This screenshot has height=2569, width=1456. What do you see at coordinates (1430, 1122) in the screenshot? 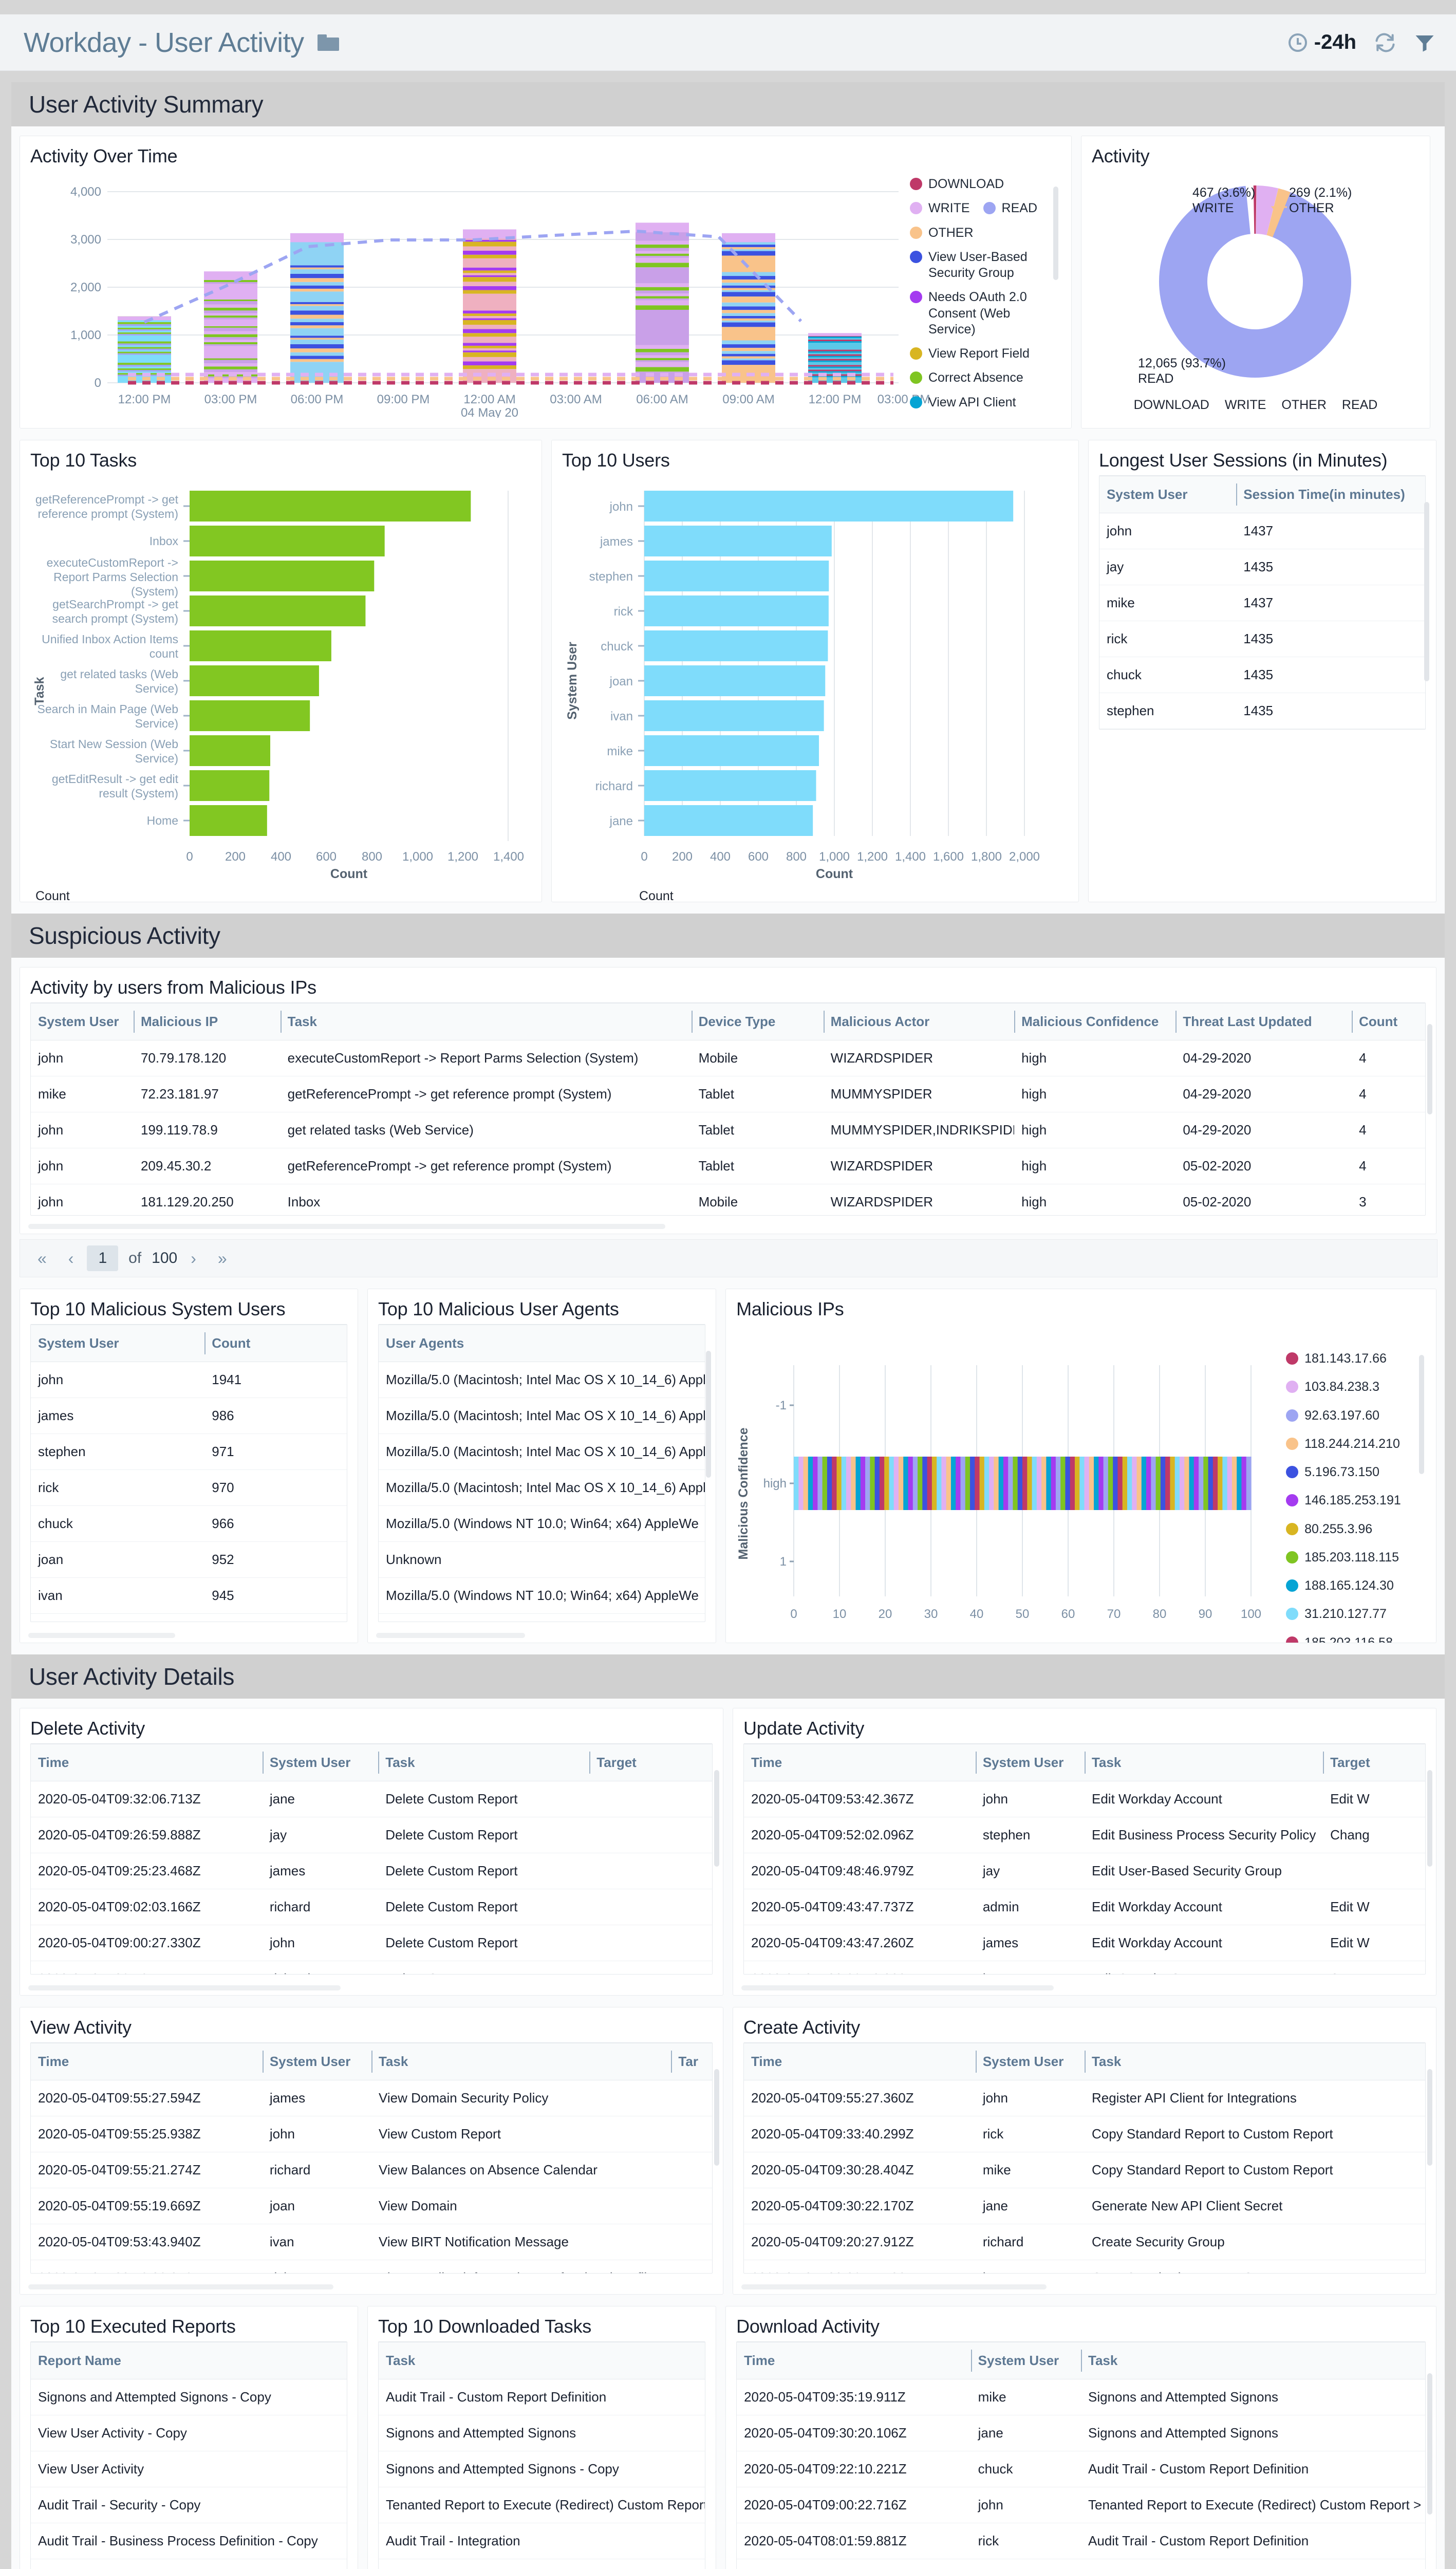
I see `malicious-ip-vscrollbar` at bounding box center [1430, 1122].